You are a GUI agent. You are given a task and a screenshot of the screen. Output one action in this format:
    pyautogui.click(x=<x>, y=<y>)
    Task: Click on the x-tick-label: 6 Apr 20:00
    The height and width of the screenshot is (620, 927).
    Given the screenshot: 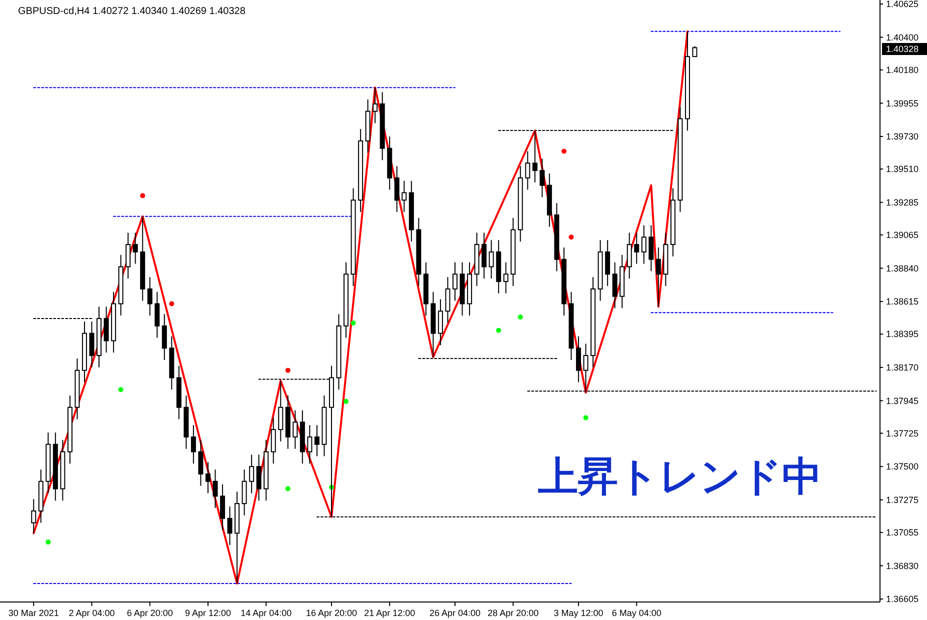 What is the action you would take?
    pyautogui.click(x=149, y=613)
    